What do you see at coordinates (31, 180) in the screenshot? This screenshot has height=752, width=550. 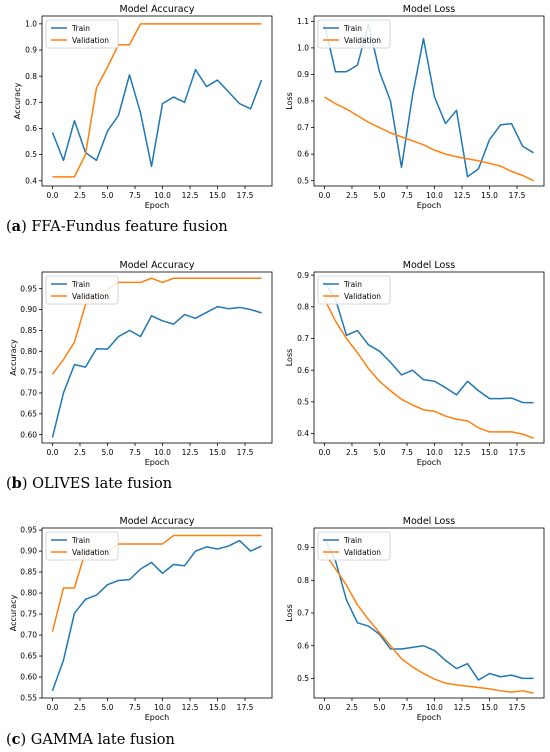 I see `y-tick-label: 0.4` at bounding box center [31, 180].